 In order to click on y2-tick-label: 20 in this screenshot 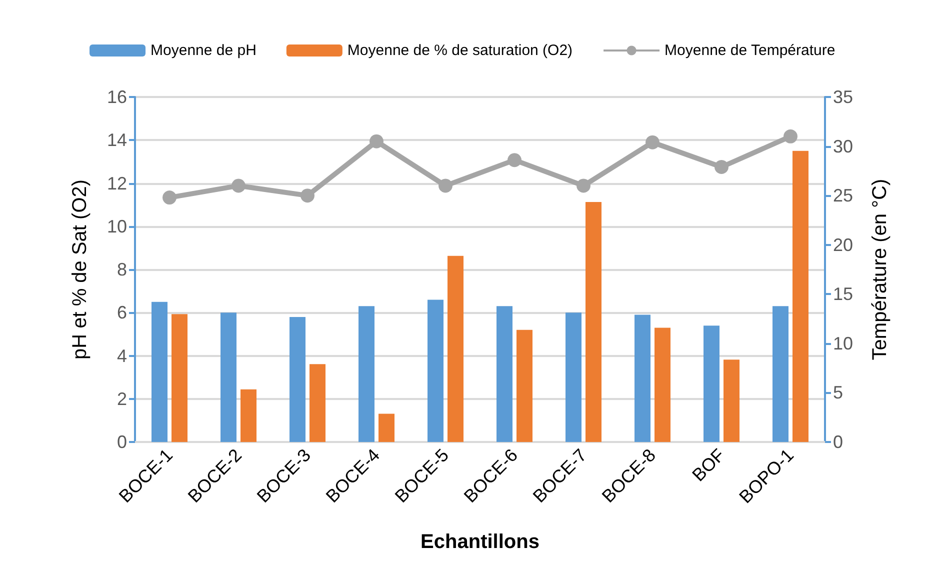, I will do `click(843, 244)`.